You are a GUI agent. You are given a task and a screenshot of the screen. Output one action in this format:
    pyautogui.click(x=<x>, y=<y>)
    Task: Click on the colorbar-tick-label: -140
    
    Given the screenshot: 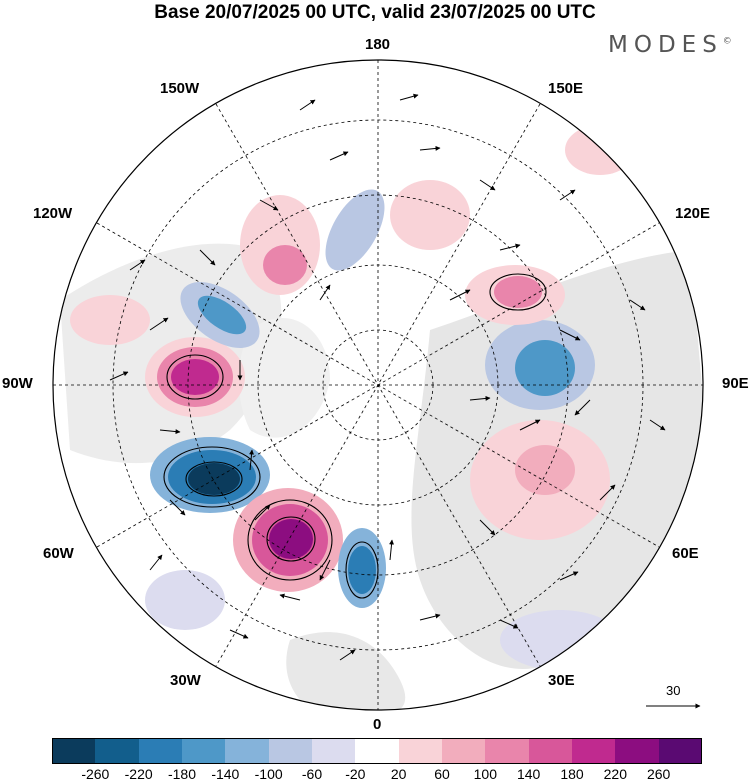 What is the action you would take?
    pyautogui.click(x=225, y=774)
    